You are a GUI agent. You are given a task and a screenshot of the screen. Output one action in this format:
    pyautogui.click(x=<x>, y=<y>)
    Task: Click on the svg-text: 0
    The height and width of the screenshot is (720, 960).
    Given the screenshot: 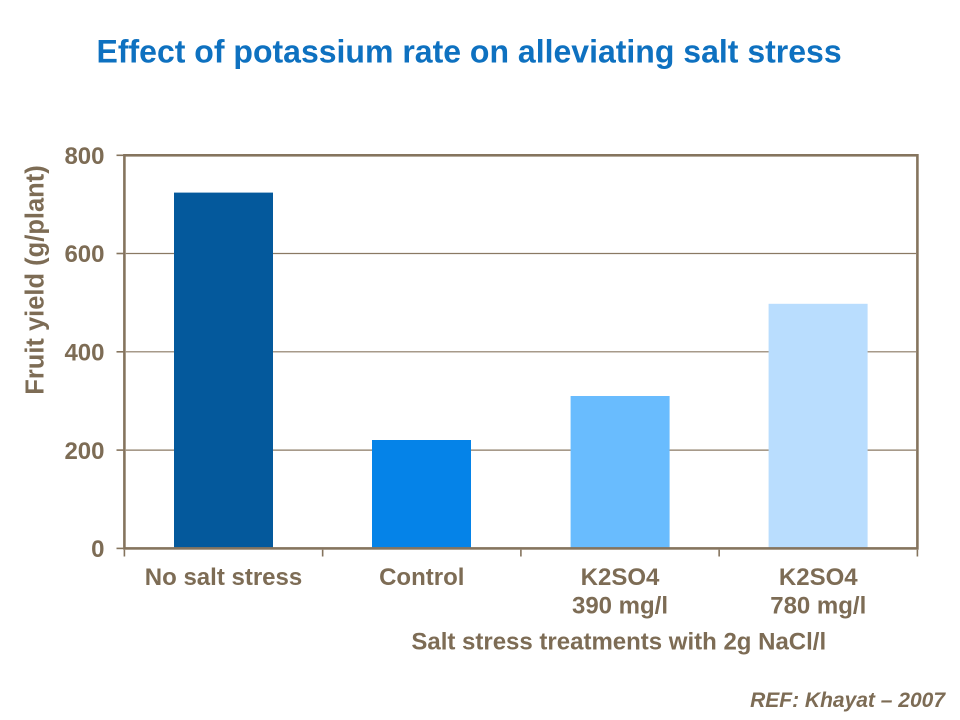 What is the action you would take?
    pyautogui.click(x=97, y=549)
    